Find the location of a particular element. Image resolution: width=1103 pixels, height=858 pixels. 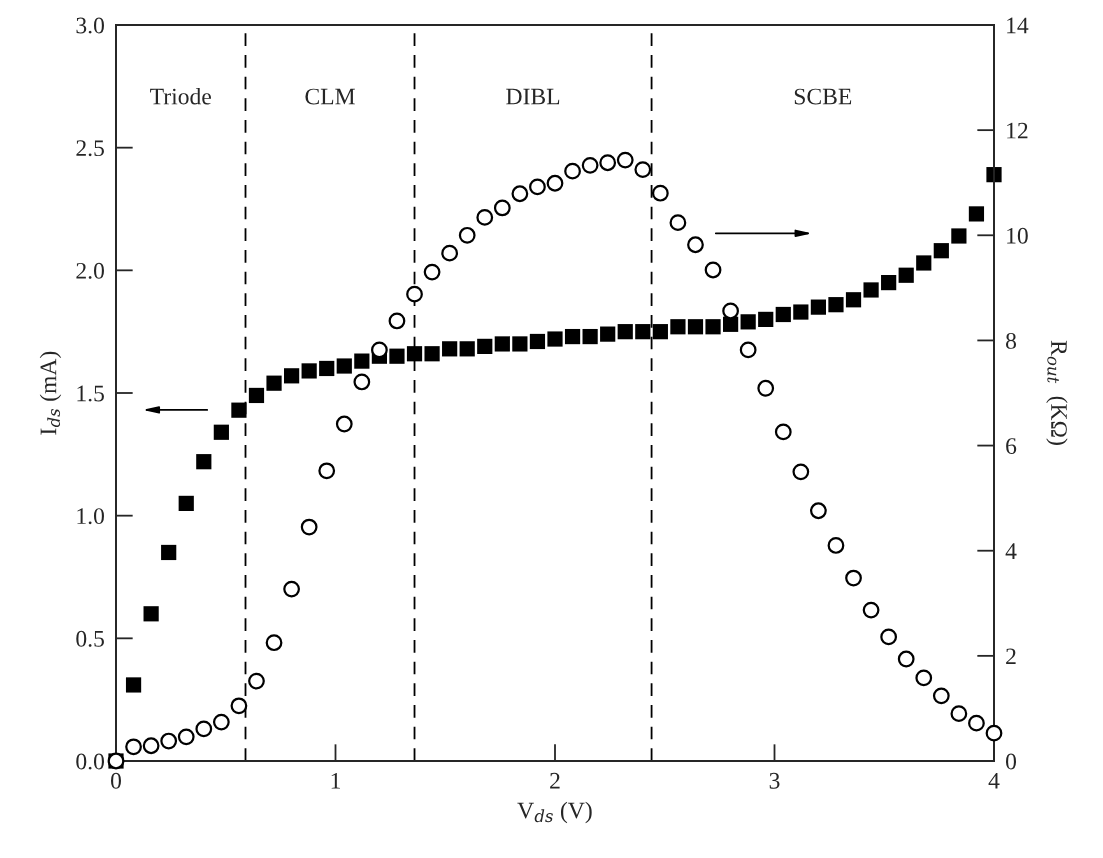

y-tick-label: 2.5 is located at coordinates (90, 148).